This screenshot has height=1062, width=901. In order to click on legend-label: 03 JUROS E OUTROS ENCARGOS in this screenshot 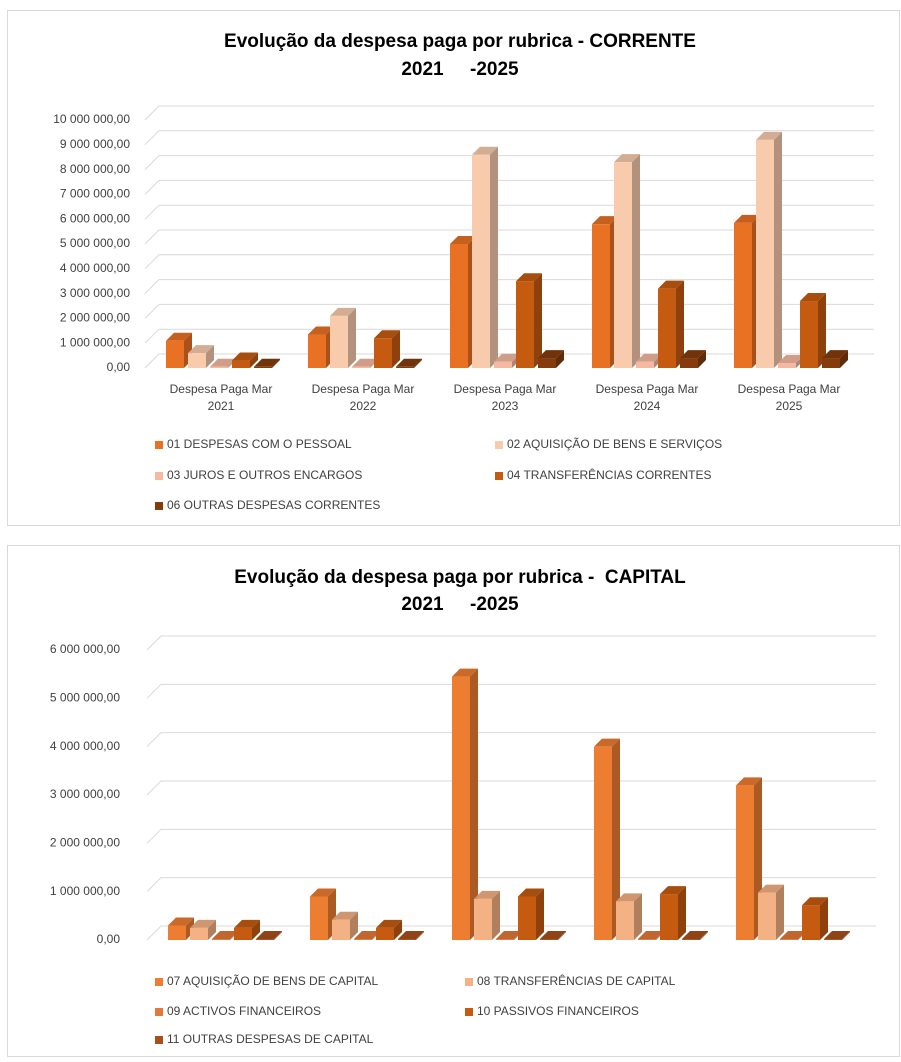, I will do `click(264, 475)`.